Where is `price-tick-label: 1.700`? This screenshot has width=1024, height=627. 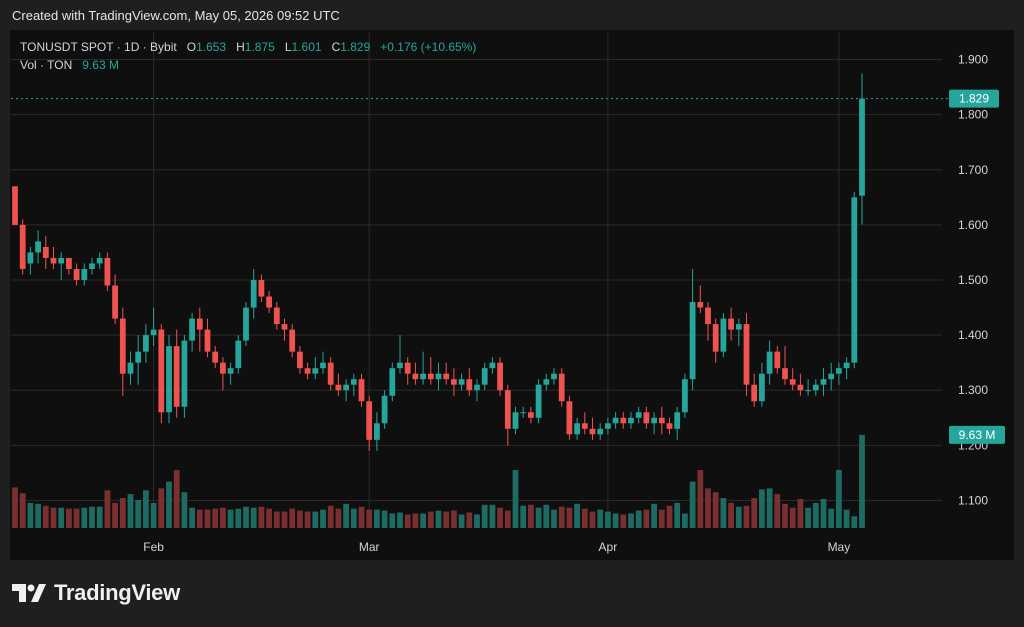 price-tick-label: 1.700 is located at coordinates (973, 170).